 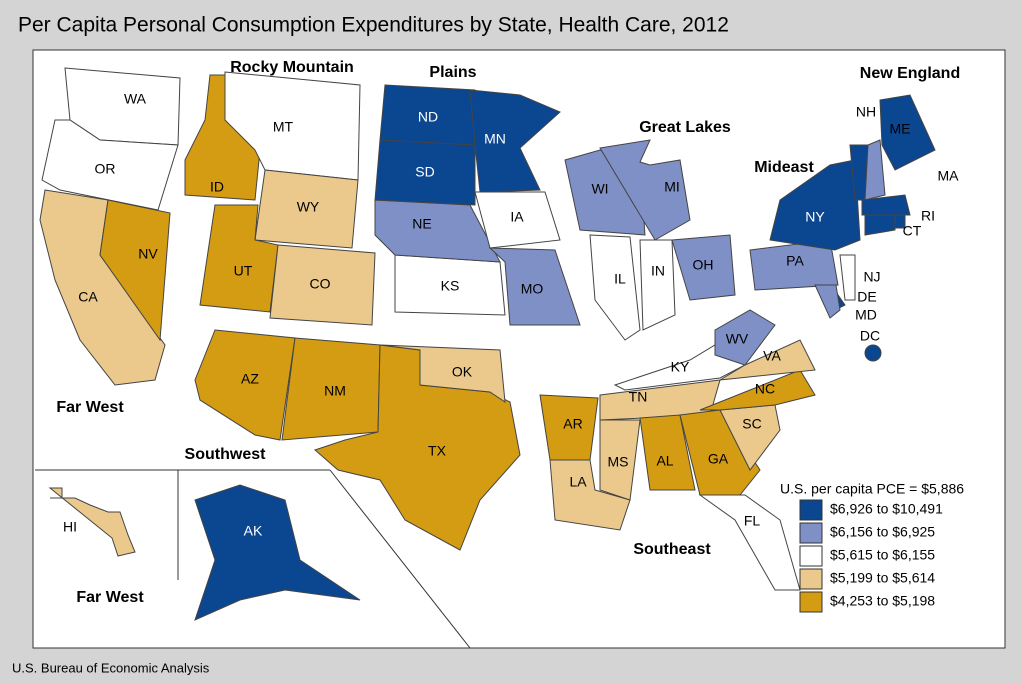 I want to click on region-label: Southeast, so click(x=672, y=549).